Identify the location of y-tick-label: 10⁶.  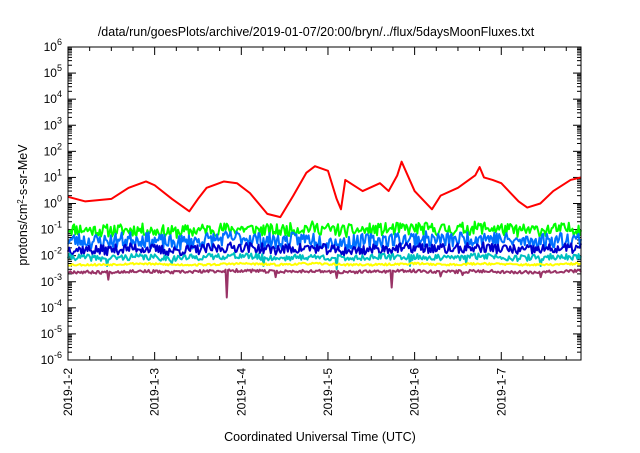
(53, 45).